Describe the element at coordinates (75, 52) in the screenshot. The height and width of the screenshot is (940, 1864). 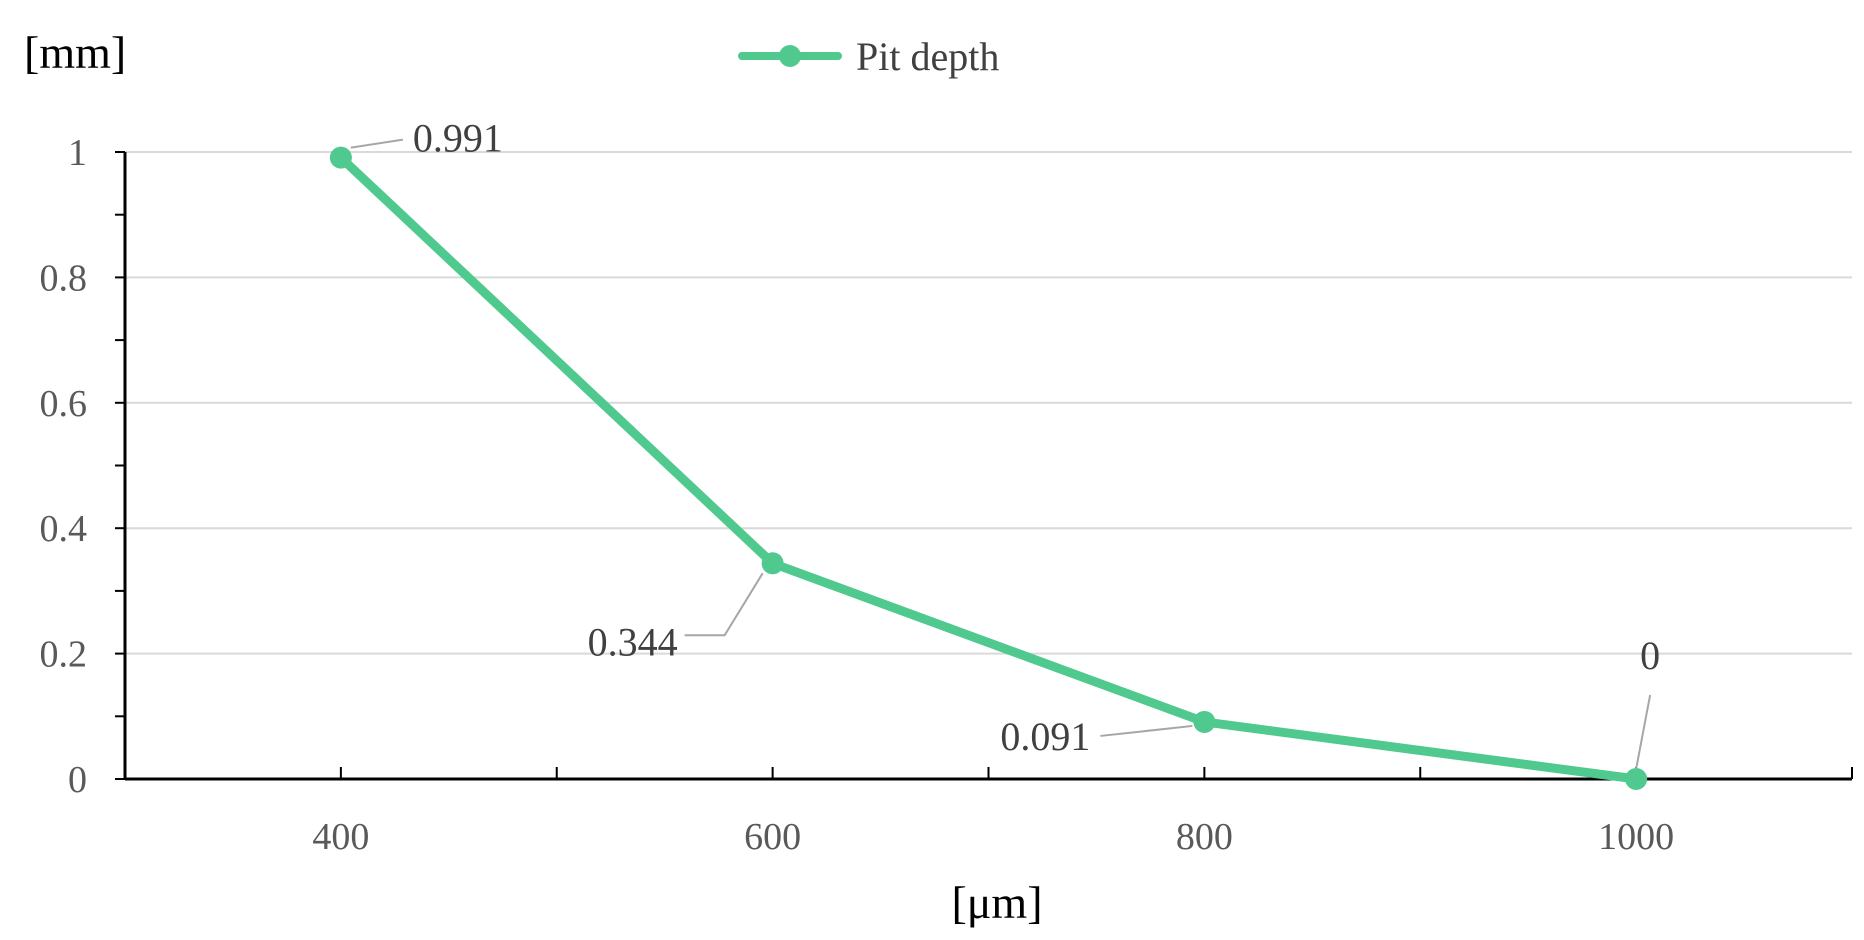
I see `y-axis-label: [mm]` at that location.